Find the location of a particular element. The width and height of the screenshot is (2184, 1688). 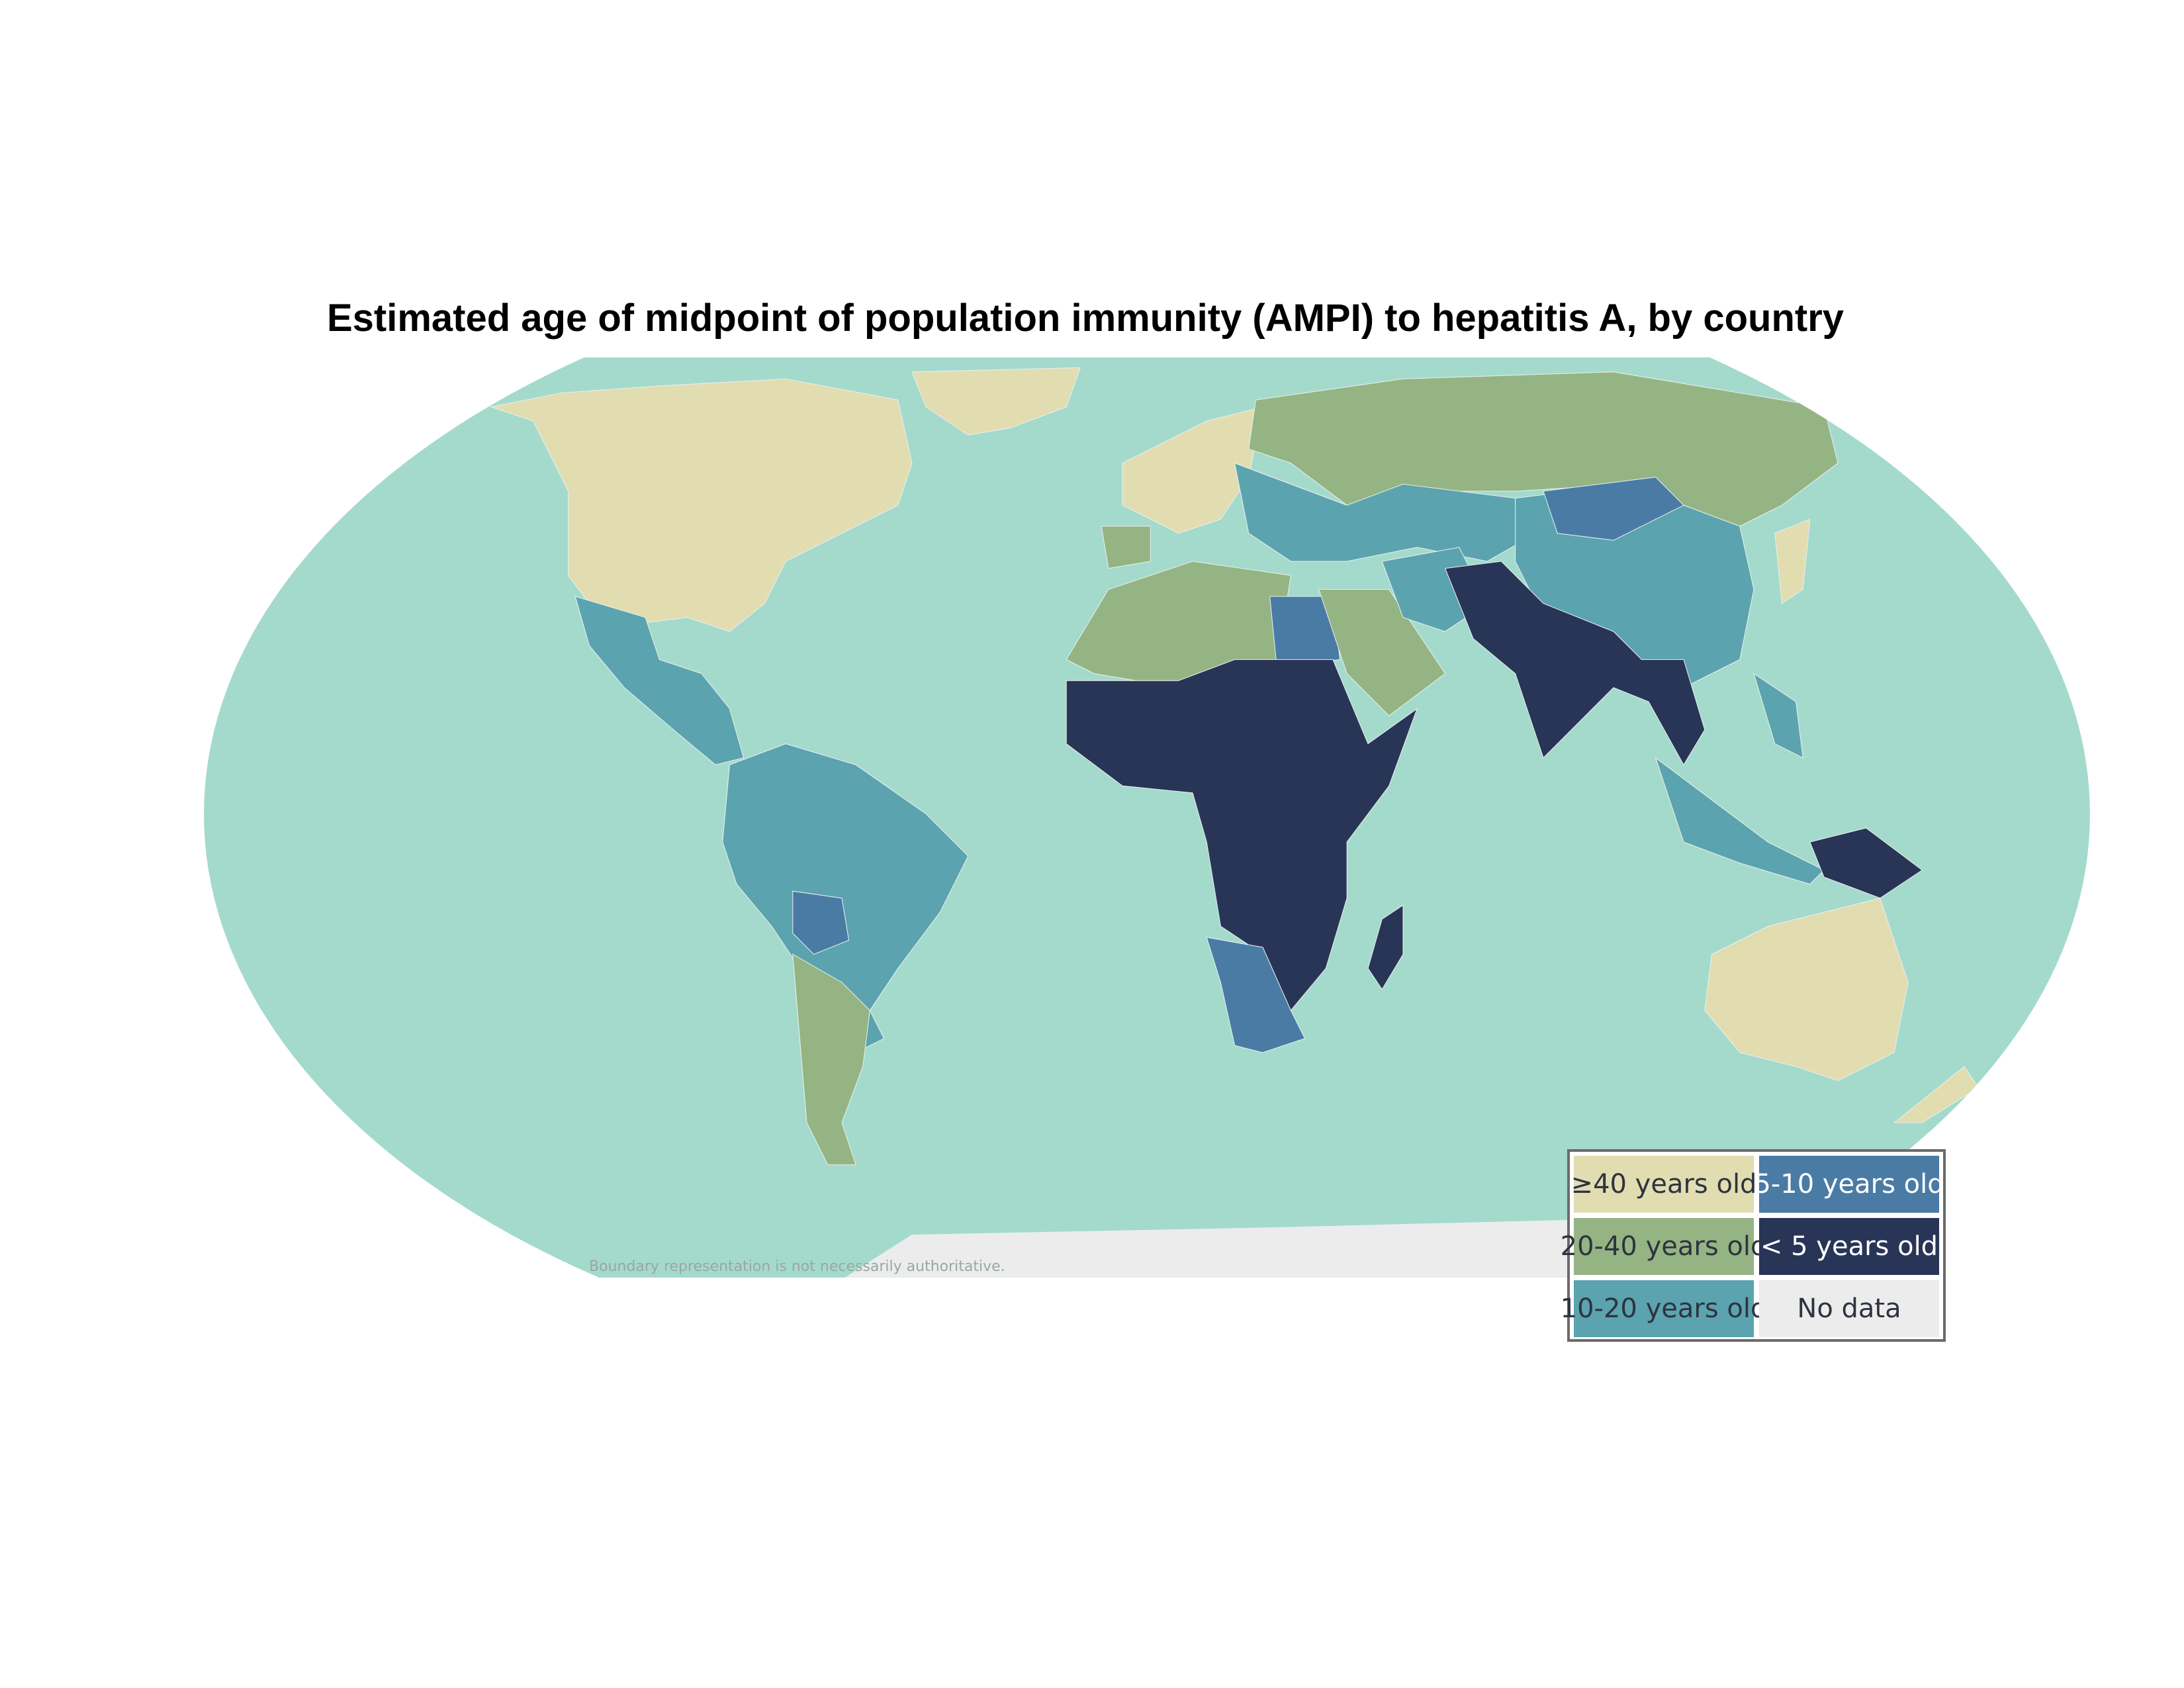

africa is located at coordinates (1242, 835).